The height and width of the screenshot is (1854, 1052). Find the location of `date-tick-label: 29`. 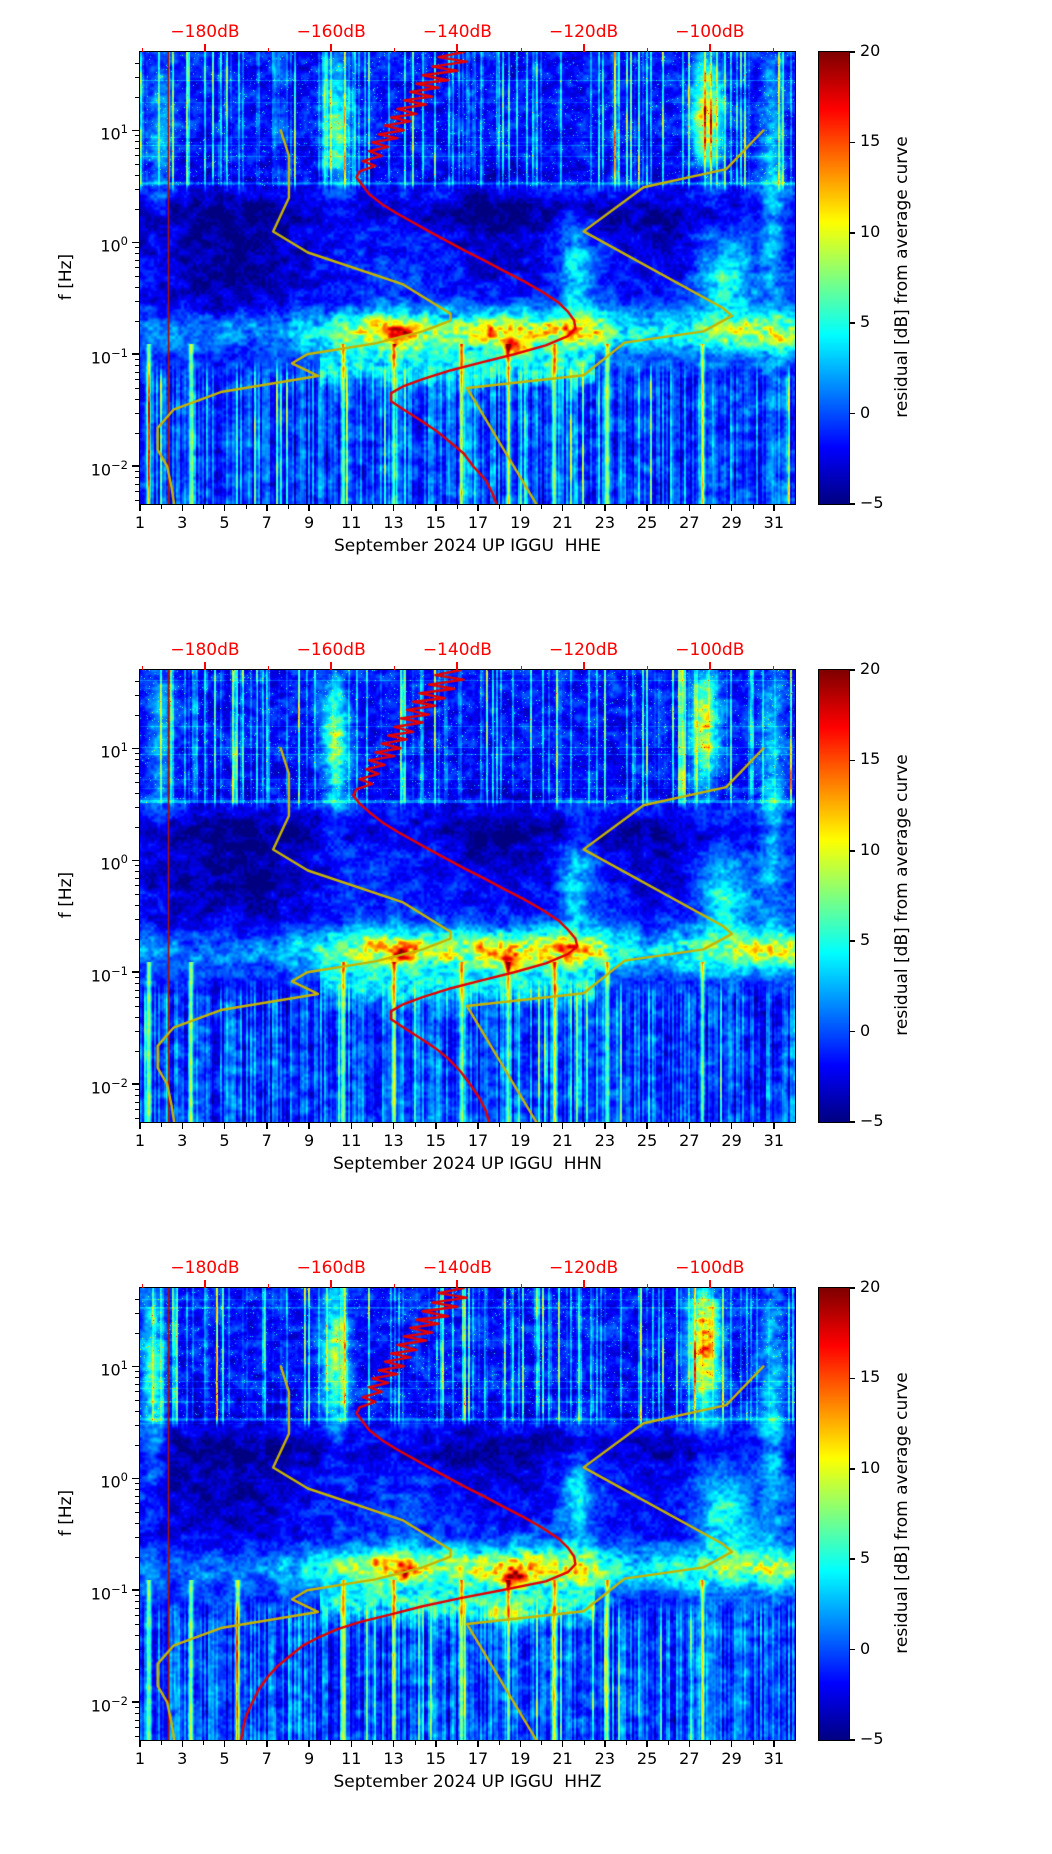

date-tick-label: 29 is located at coordinates (731, 1140).